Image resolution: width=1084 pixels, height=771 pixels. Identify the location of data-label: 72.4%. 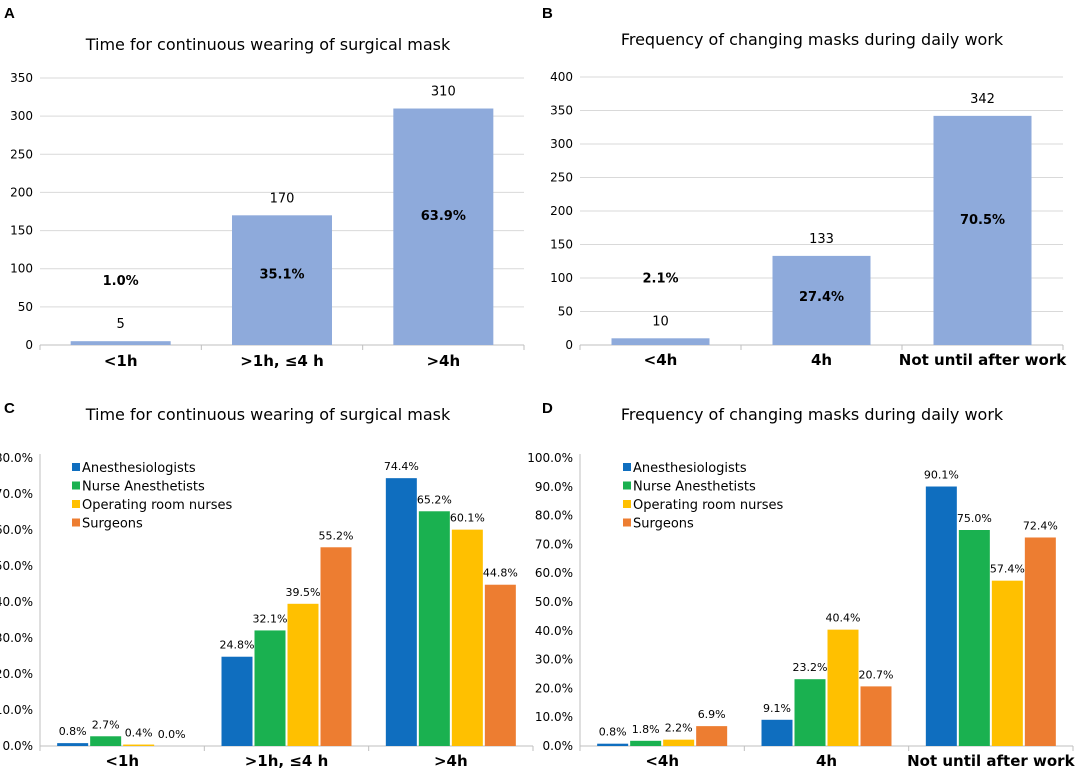
(1040, 525).